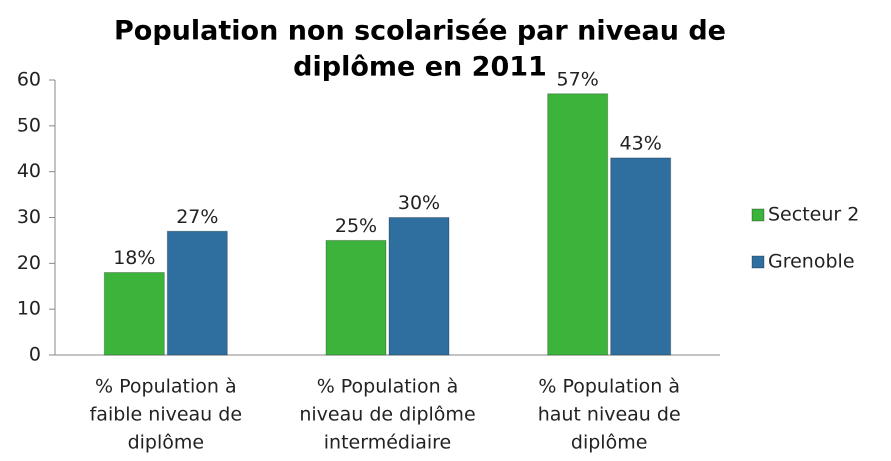 The width and height of the screenshot is (891, 461). What do you see at coordinates (387, 415) in the screenshot?
I see `x-tick-label: niveau de diplôme` at bounding box center [387, 415].